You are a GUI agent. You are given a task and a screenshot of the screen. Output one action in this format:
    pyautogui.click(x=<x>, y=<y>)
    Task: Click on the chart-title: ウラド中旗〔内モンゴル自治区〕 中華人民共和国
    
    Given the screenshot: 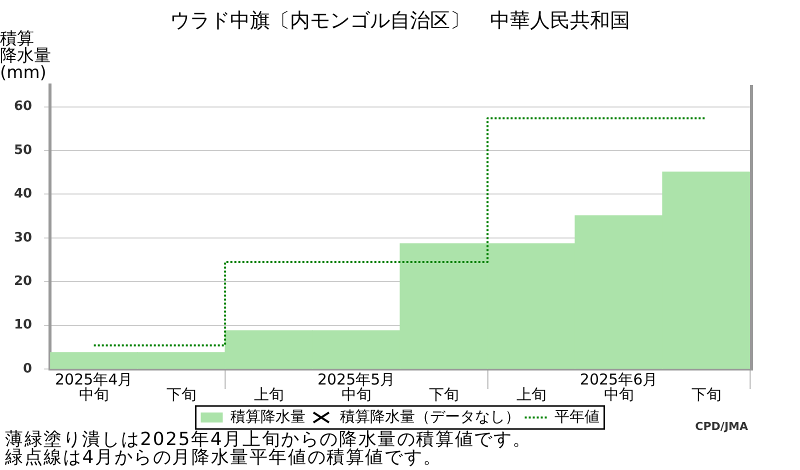 What is the action you would take?
    pyautogui.click(x=400, y=20)
    